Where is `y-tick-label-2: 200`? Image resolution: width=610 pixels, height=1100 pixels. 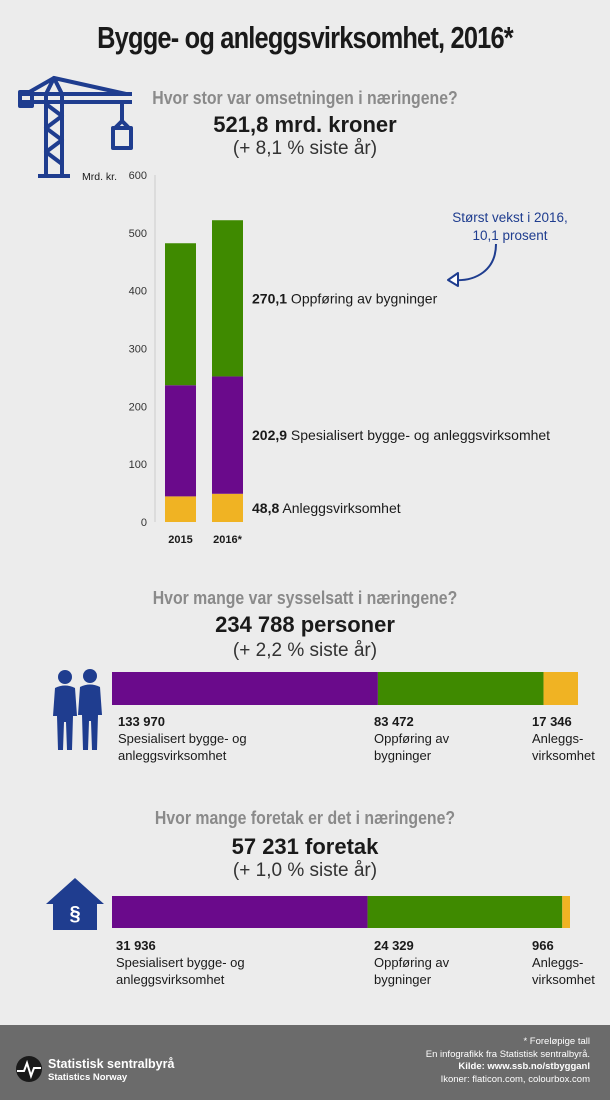
y-tick-label-2: 200 is located at coordinates (138, 407).